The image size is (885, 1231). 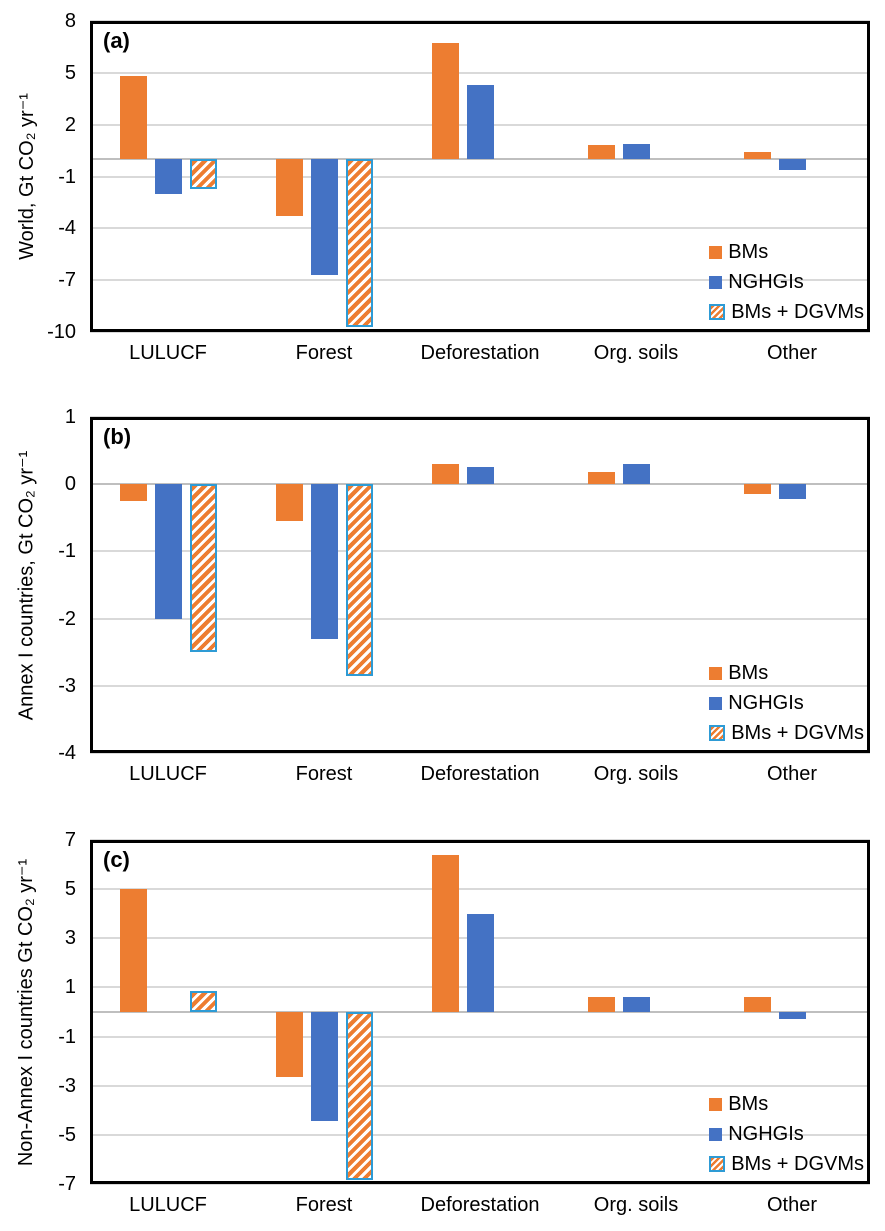 What do you see at coordinates (601, 1004) in the screenshot?
I see `bar-BMs-Org. soils` at bounding box center [601, 1004].